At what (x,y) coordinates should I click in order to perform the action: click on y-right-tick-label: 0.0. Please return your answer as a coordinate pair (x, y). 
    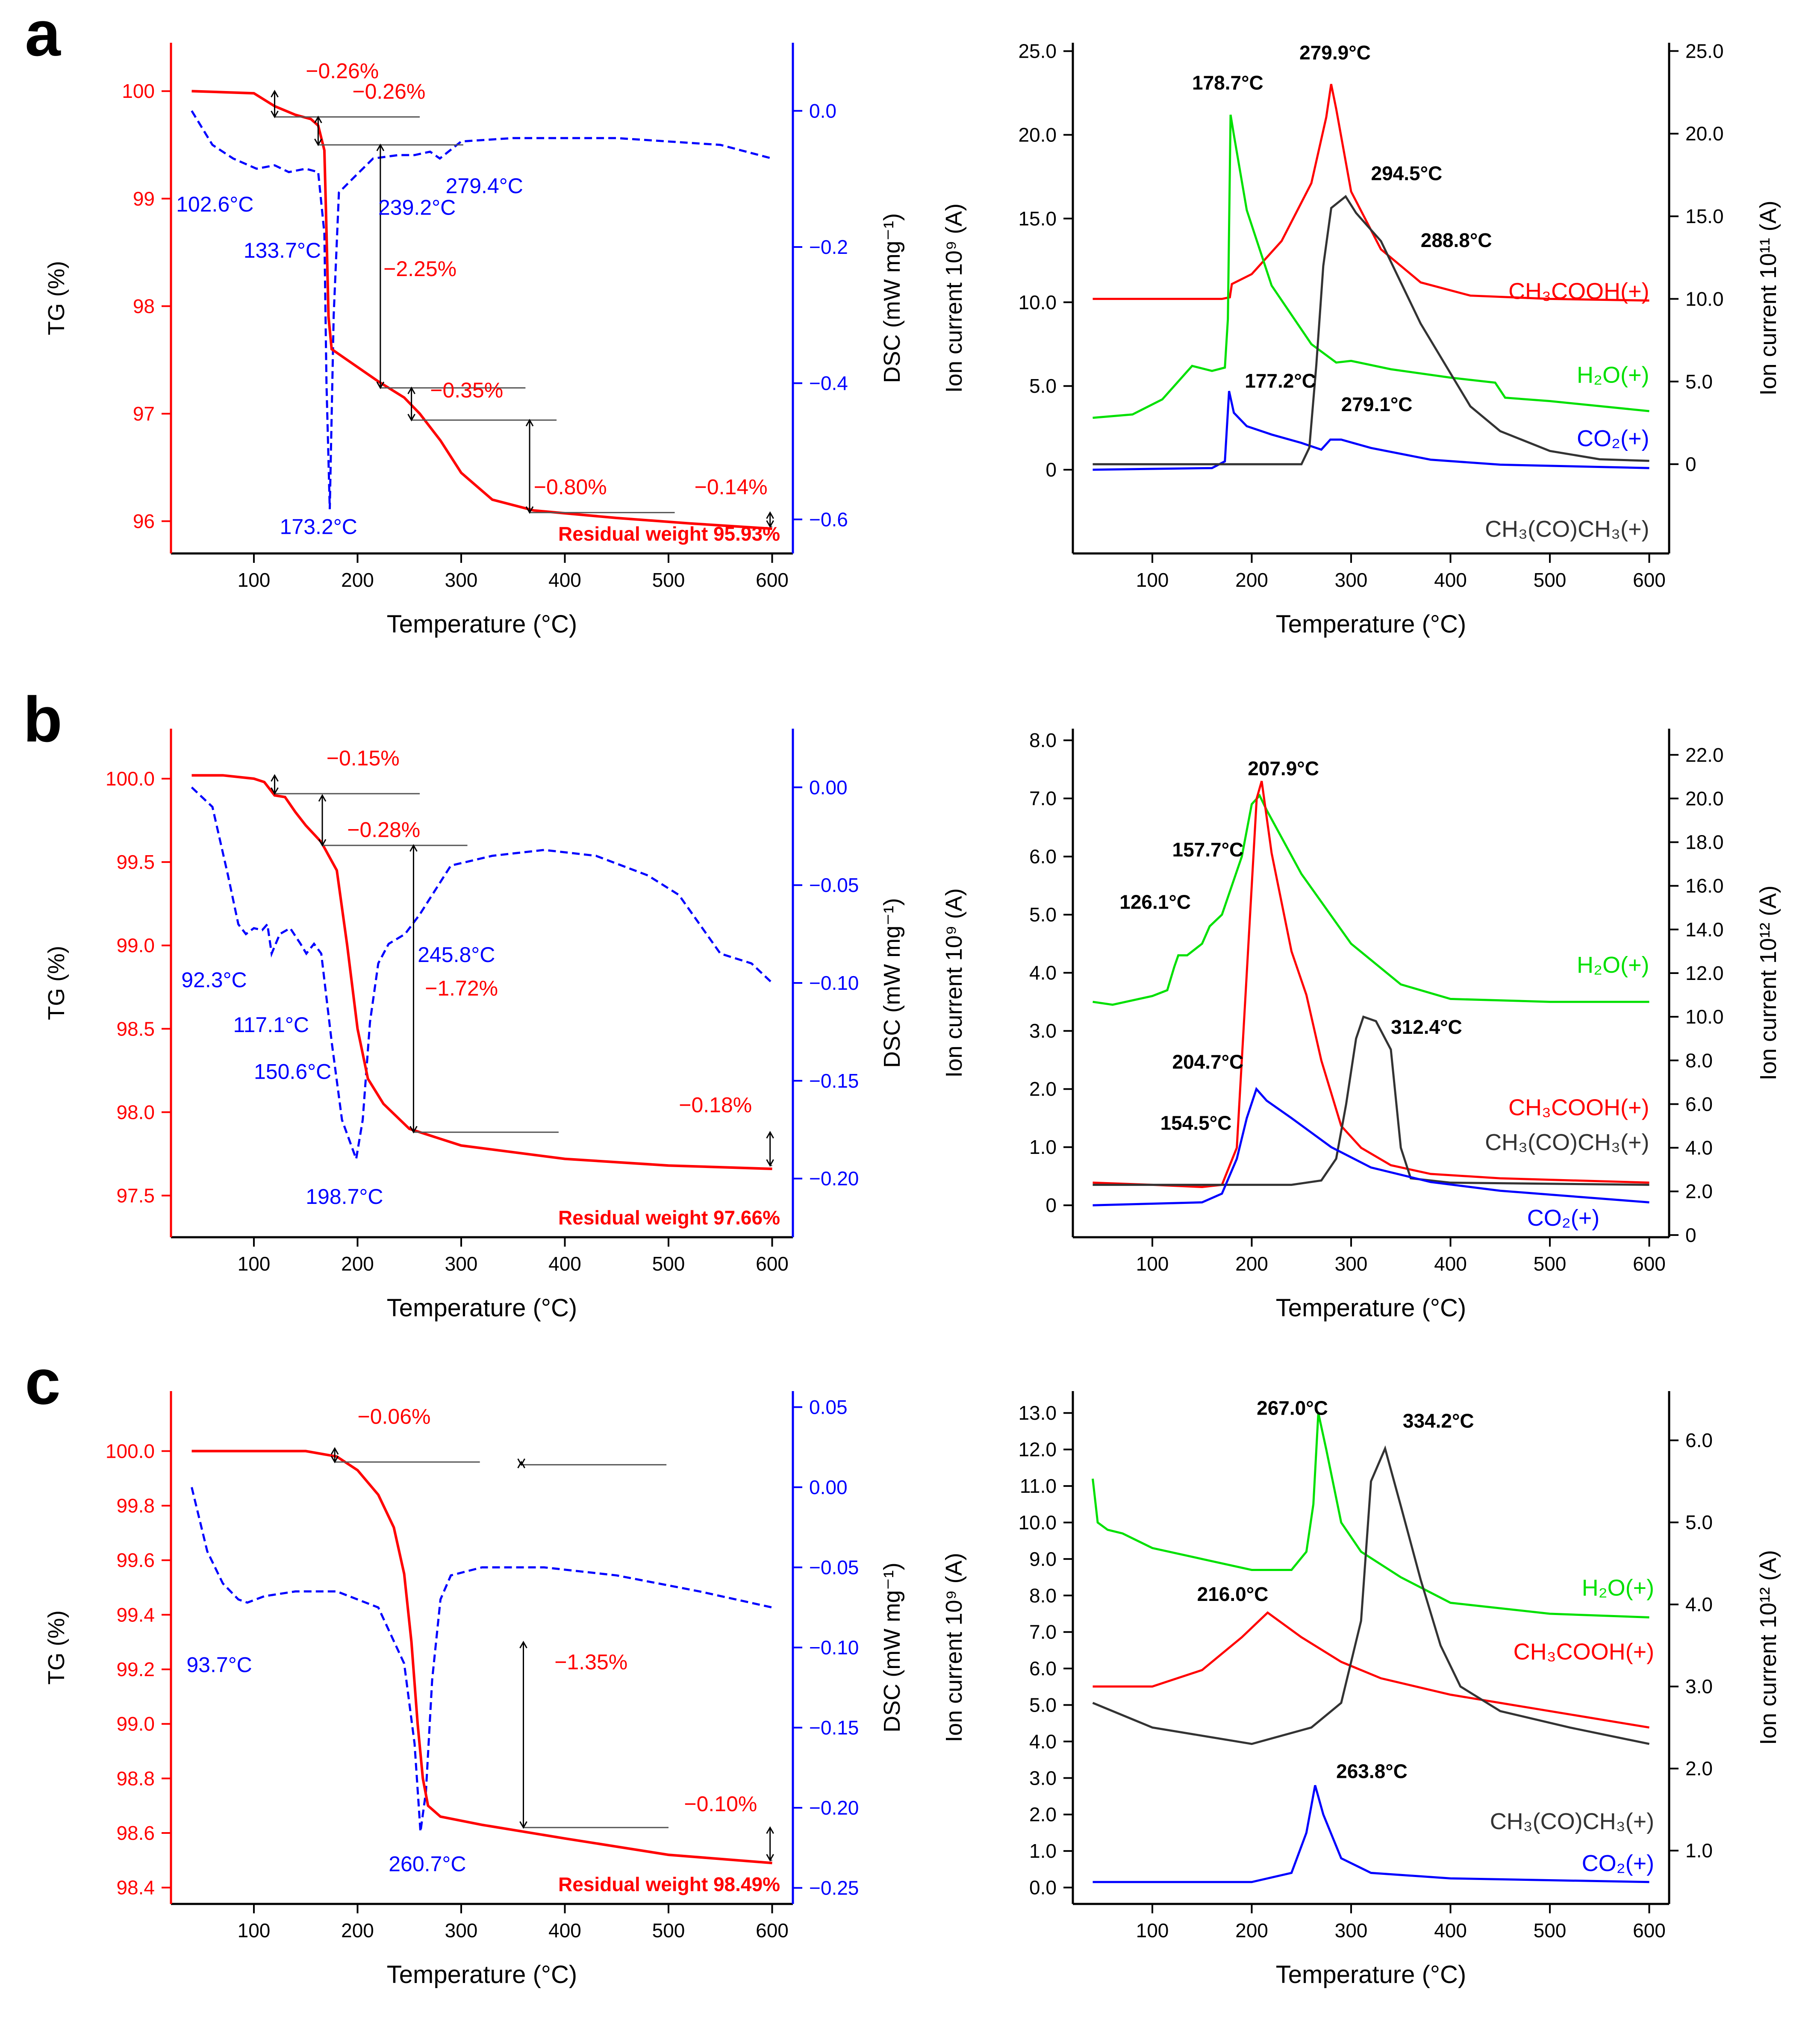
    Looking at the image, I should click on (823, 111).